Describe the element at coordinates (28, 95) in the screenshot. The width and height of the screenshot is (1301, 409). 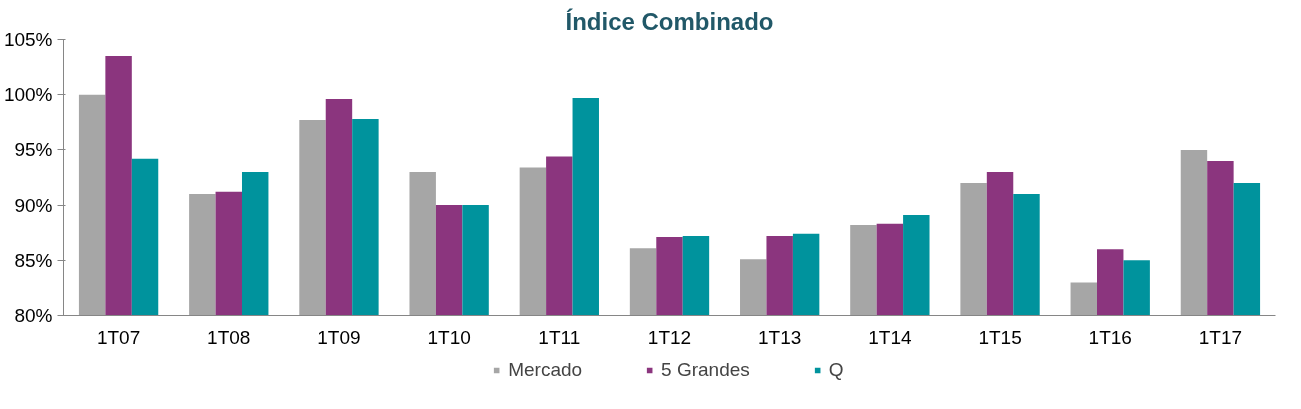
I see `y-tick-label: 100%` at that location.